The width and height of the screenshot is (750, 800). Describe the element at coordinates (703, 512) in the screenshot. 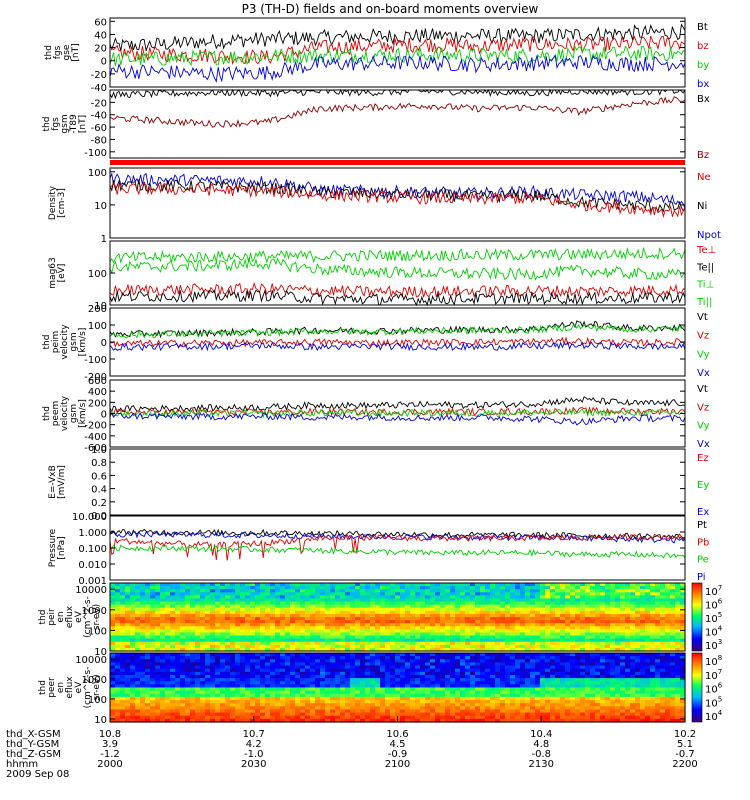

I see `legend-item: Ex` at that location.